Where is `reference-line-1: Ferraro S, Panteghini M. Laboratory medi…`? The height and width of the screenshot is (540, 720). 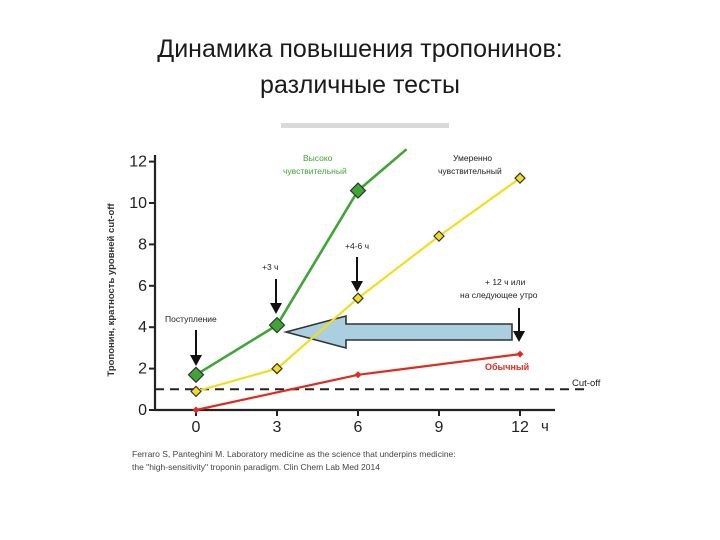 reference-line-1: Ferraro S, Panteghini M. Laboratory medi… is located at coordinates (294, 454).